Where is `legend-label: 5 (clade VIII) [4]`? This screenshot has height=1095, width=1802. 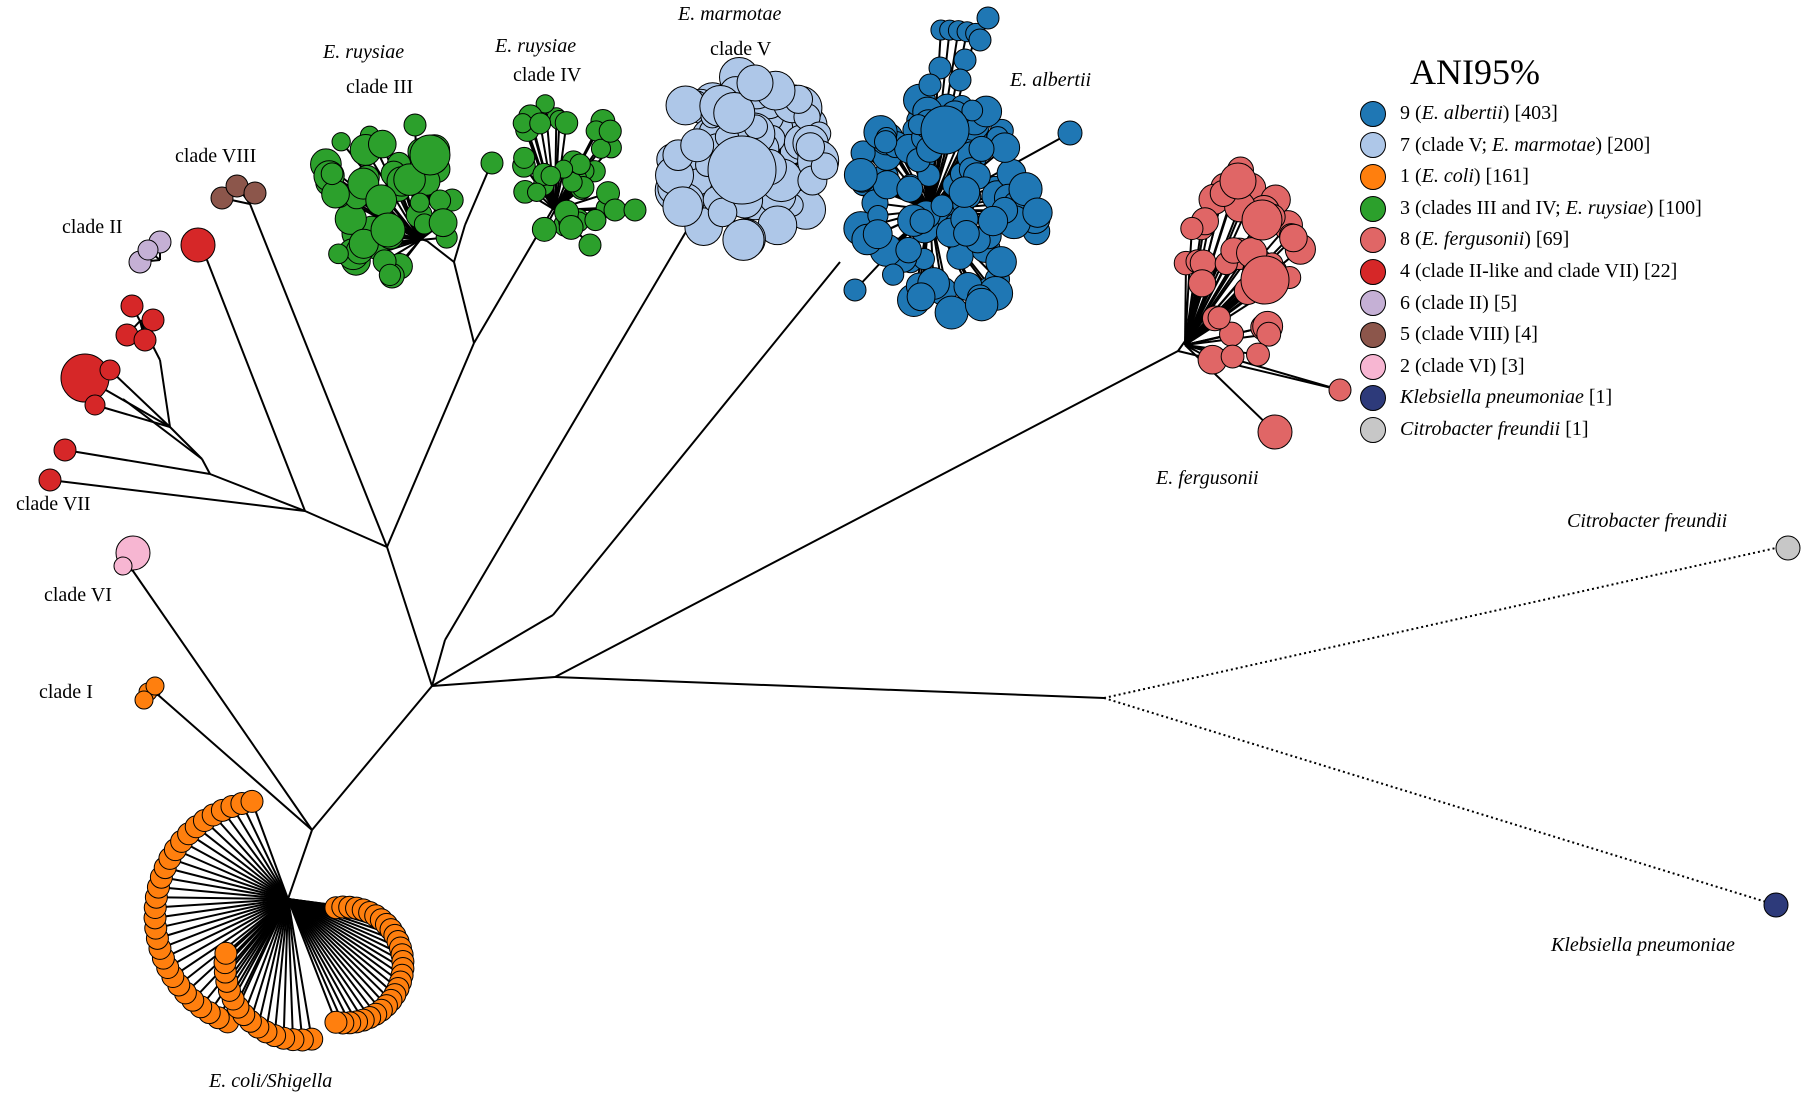
legend-label: 5 (clade VIII) [4] is located at coordinates (1469, 334).